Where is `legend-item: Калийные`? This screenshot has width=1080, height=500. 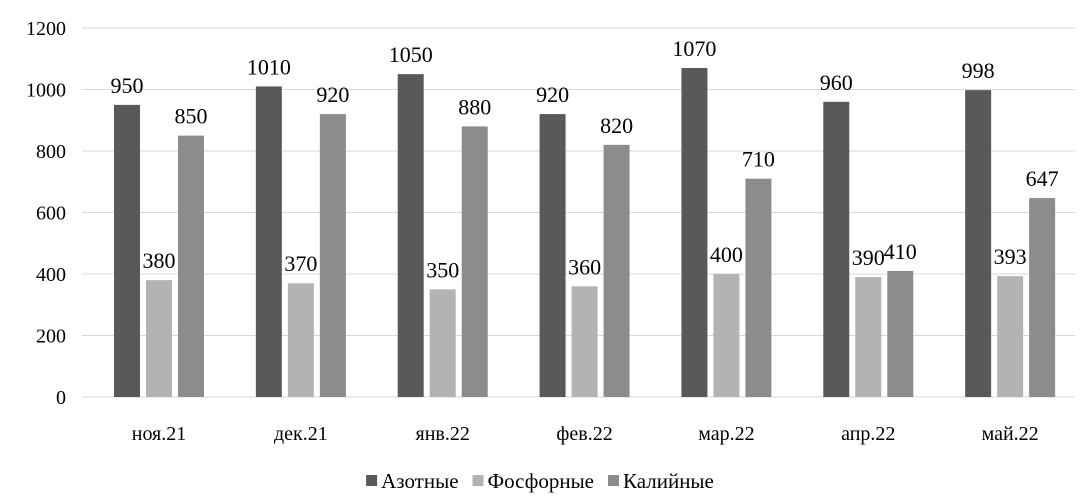 legend-item: Калийные is located at coordinates (661, 481).